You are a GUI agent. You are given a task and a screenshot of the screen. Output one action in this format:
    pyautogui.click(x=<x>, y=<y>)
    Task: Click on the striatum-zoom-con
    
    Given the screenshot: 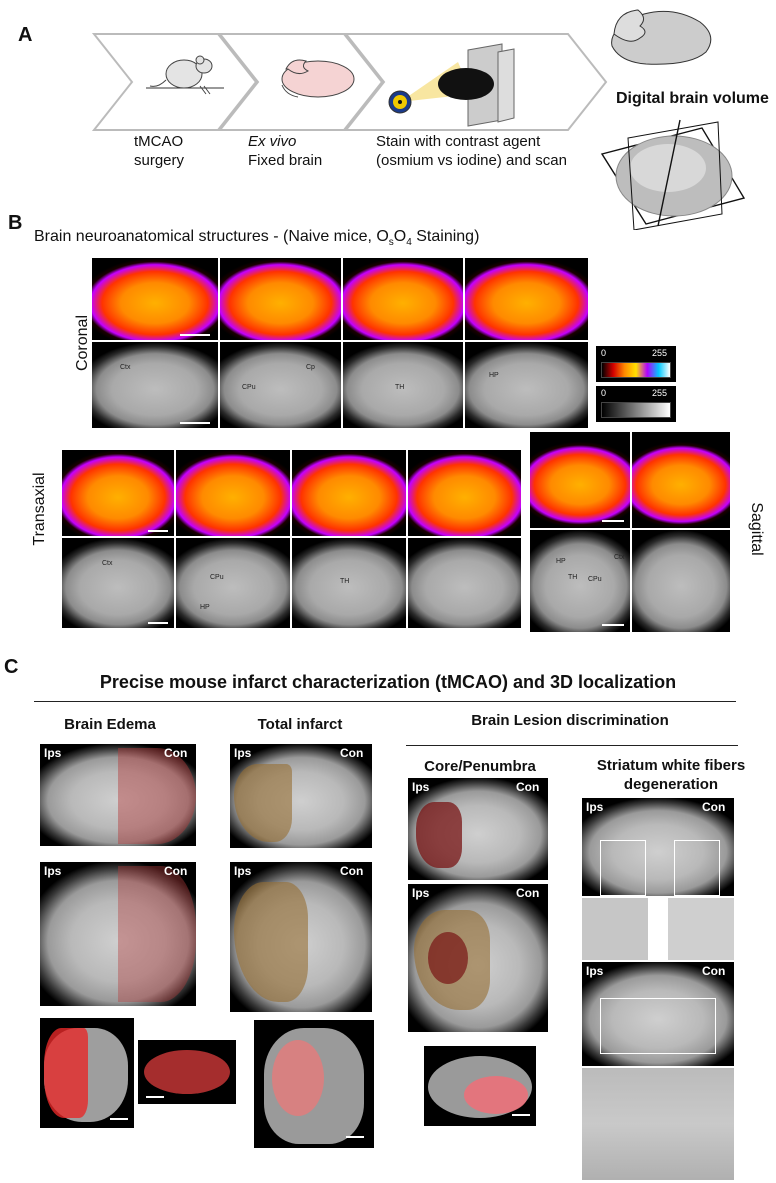 What is the action you would take?
    pyautogui.click(x=701, y=929)
    